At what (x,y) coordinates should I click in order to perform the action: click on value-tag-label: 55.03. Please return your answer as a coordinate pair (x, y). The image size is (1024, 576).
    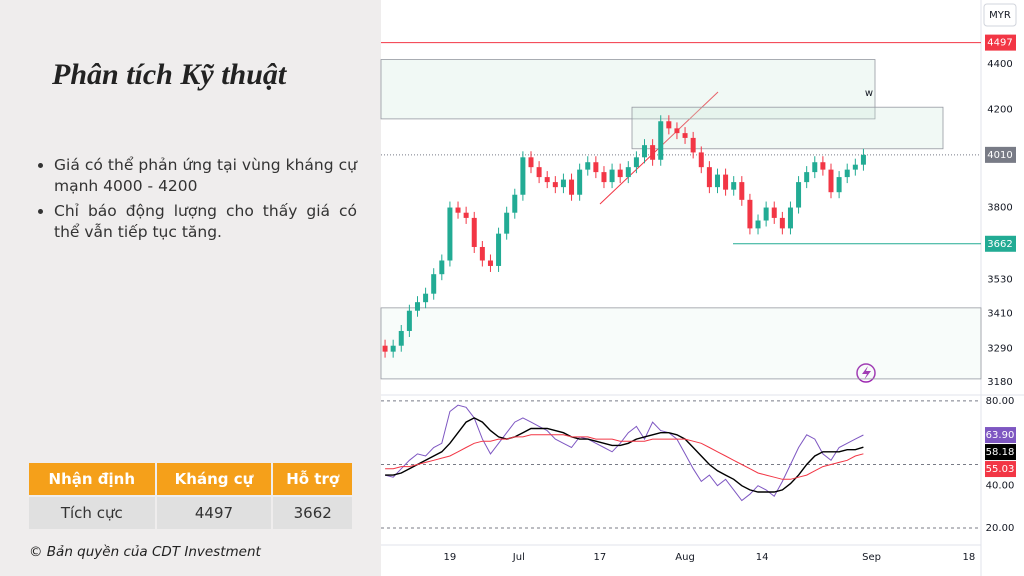
    Looking at the image, I should click on (1000, 469).